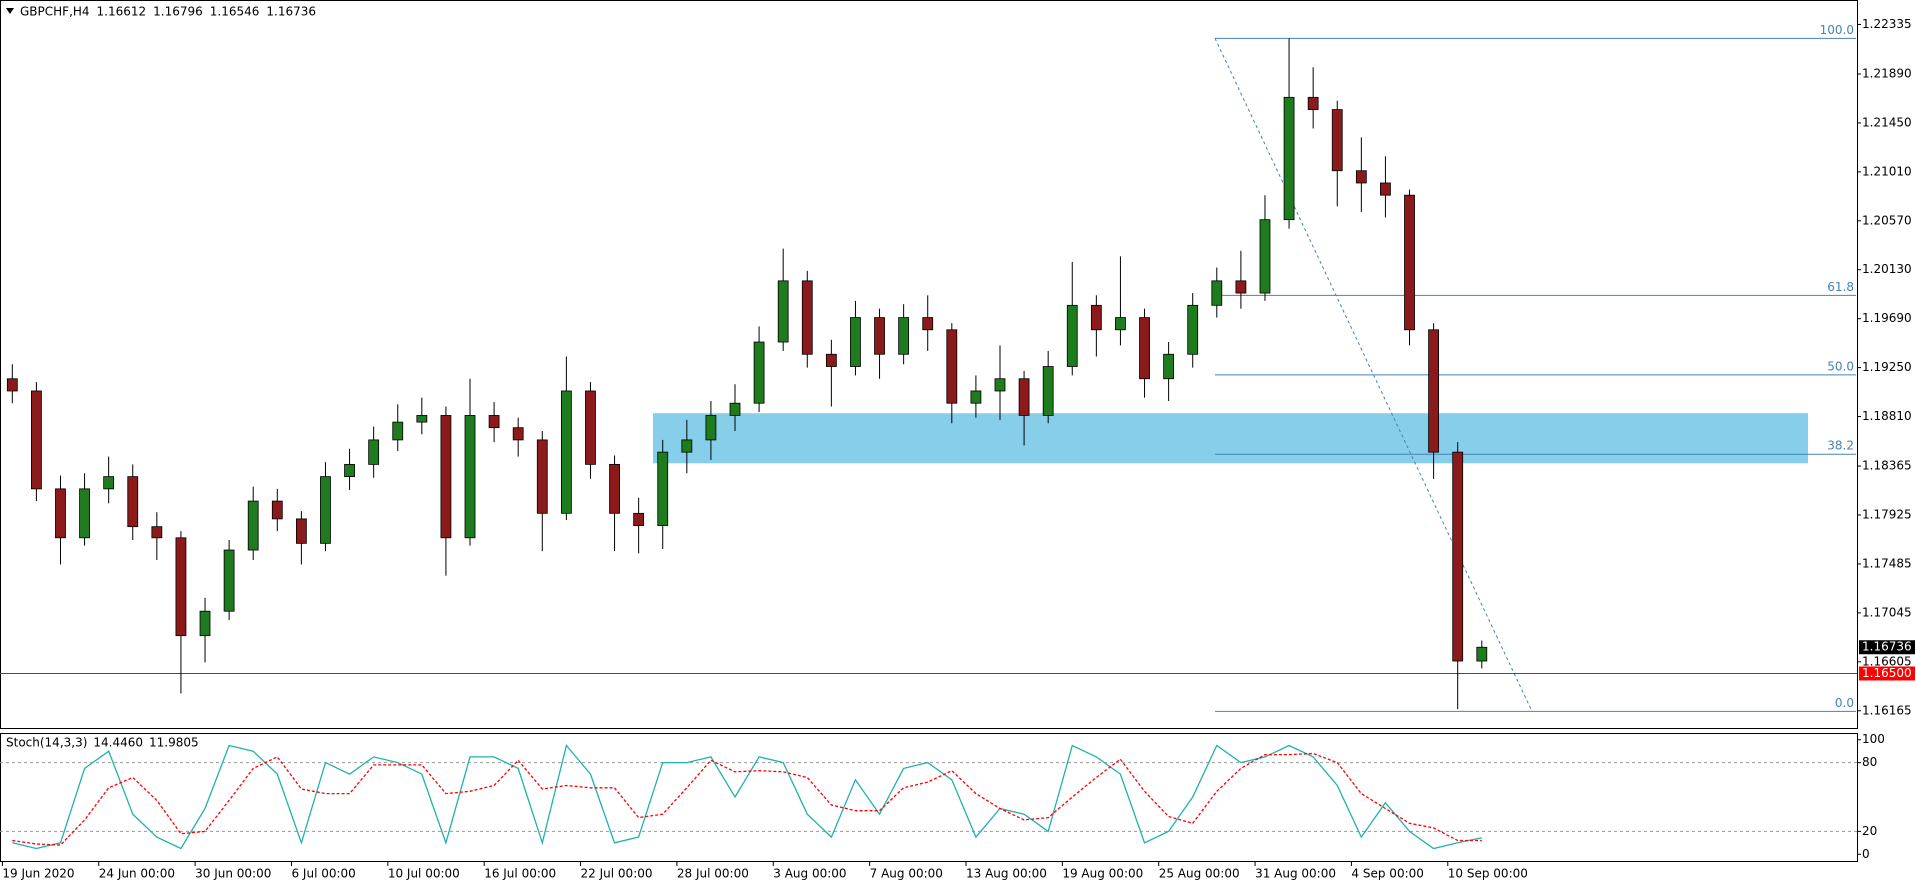 This screenshot has height=884, width=1916. Describe the element at coordinates (38, 874) in the screenshot. I see `x-tick-label: 19 Jun 2020` at that location.